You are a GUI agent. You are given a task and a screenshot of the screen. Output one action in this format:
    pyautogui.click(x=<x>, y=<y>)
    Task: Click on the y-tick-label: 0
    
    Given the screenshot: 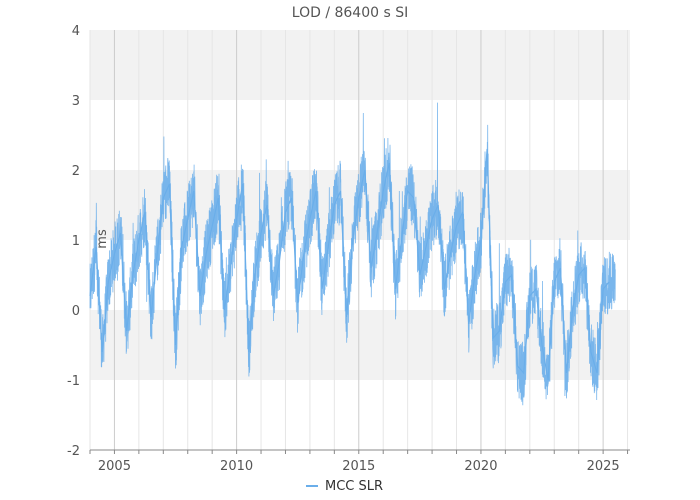 What is the action you would take?
    pyautogui.click(x=76, y=311)
    